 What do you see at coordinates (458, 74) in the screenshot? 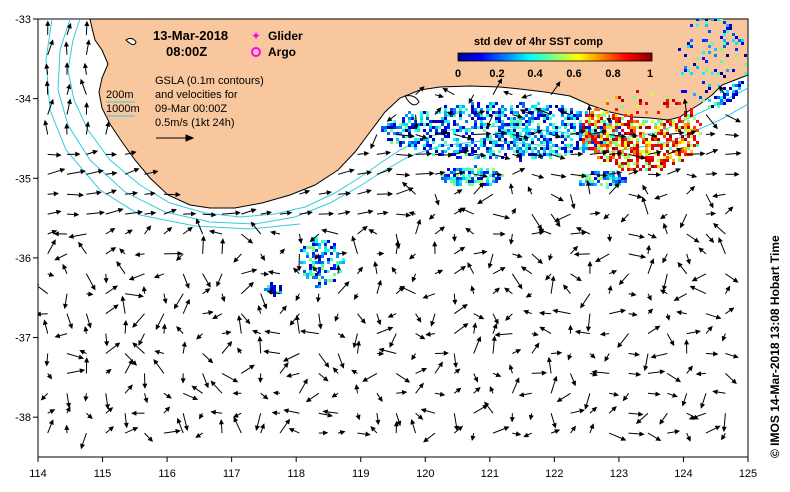
I see `colorbar-tick: 0` at bounding box center [458, 74].